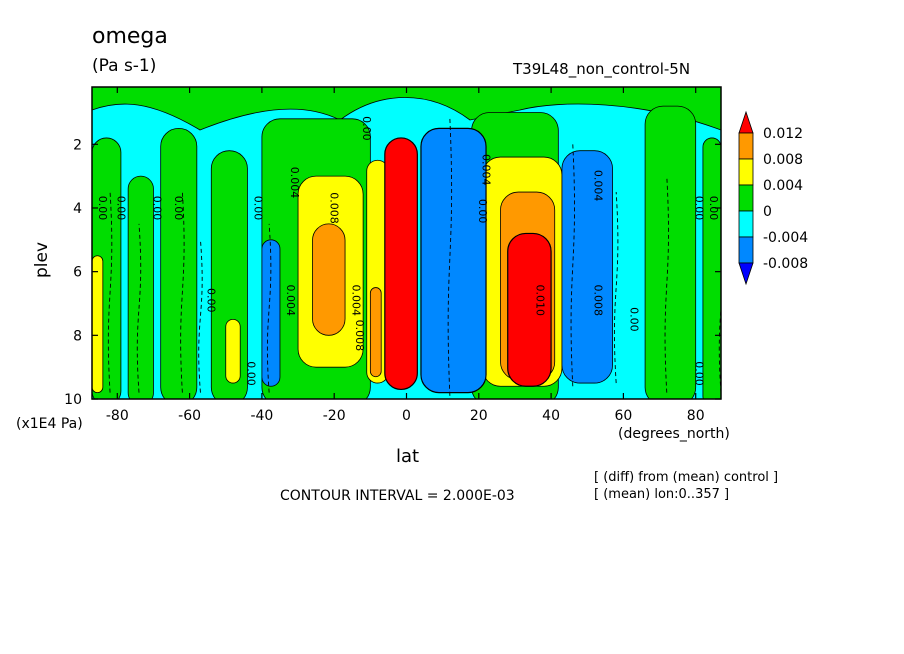 The width and height of the screenshot is (904, 654). Describe the element at coordinates (189, 416) in the screenshot. I see `x-tick-label: -60` at that location.